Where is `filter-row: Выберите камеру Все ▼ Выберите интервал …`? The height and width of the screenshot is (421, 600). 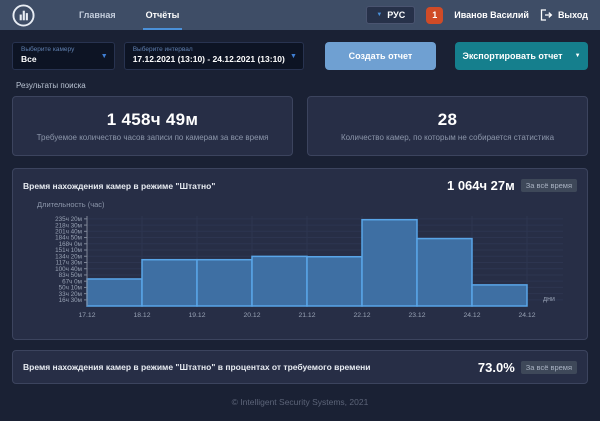
filter-row: Выберите камеру Все ▼ Выберите интервал … is located at coordinates (300, 50).